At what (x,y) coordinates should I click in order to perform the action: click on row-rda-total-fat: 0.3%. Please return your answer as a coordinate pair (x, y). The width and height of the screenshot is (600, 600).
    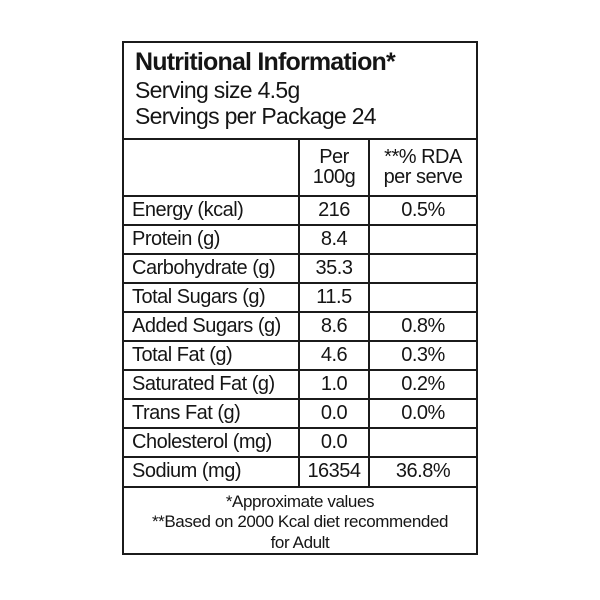
    Looking at the image, I should click on (423, 356).